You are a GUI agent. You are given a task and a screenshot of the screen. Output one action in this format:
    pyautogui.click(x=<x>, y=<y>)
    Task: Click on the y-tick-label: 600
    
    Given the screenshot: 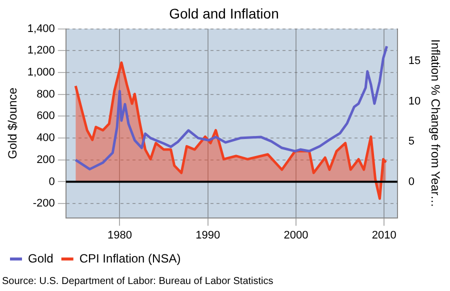 What is the action you would take?
    pyautogui.click(x=45, y=116)
    